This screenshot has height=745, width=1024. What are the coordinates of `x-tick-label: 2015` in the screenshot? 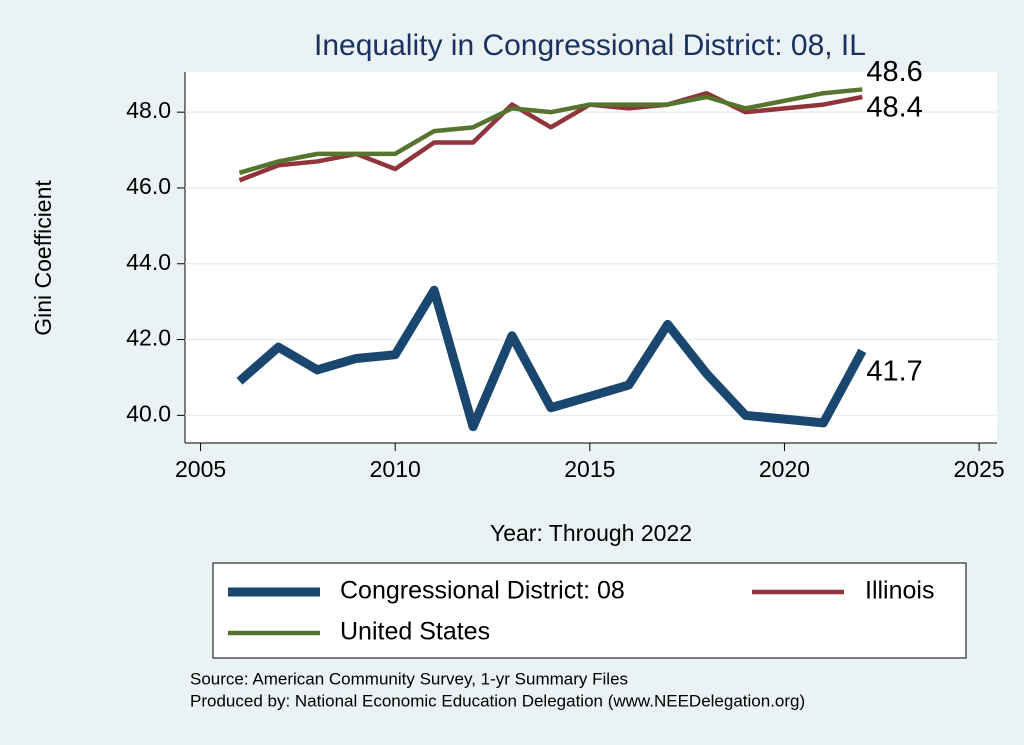 It's located at (589, 469).